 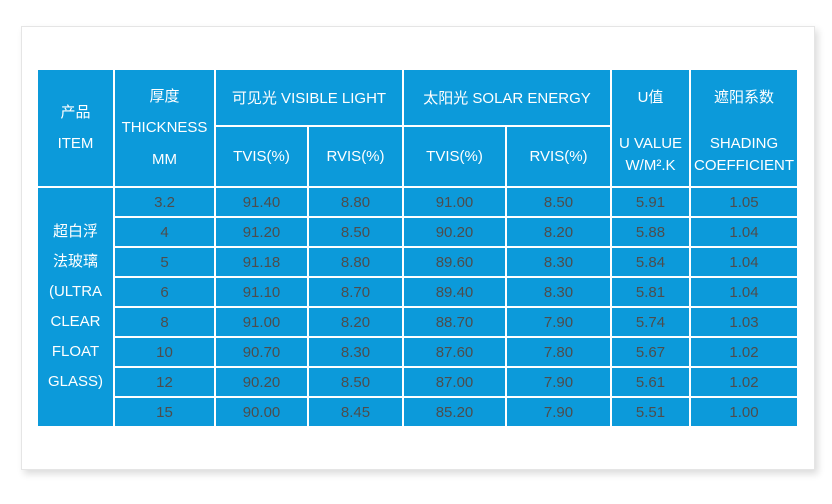 I want to click on cell-visible-tvis: 91.40, so click(x=261, y=202).